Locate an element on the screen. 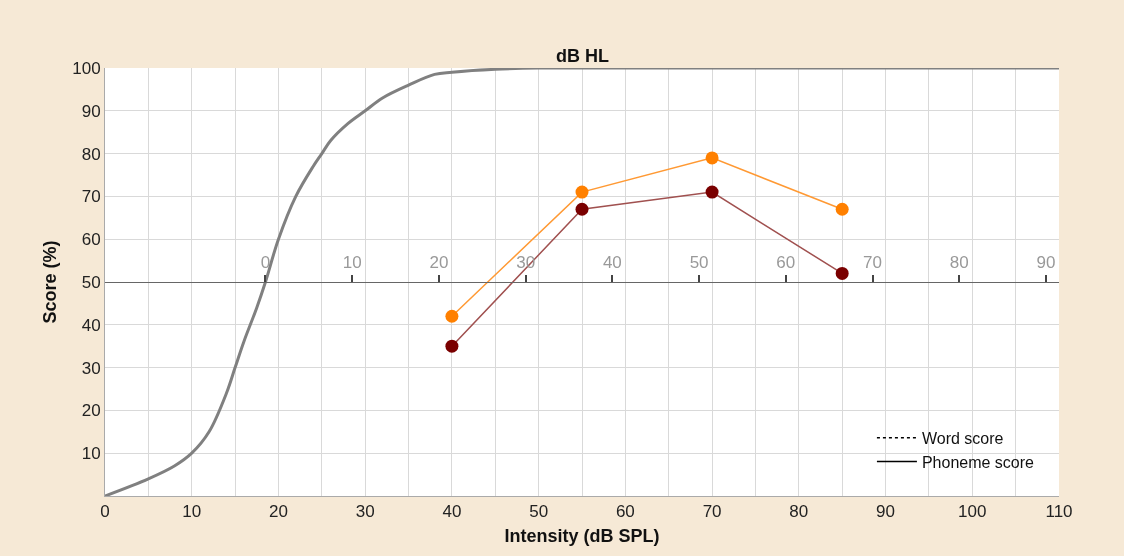  y-tick-label: 50 is located at coordinates (91, 282).